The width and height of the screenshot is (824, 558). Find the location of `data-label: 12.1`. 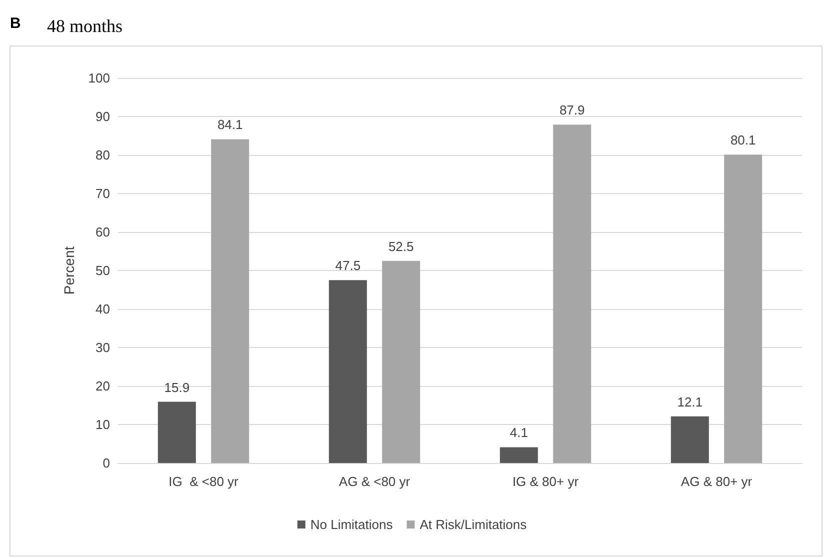

data-label: 12.1 is located at coordinates (690, 402).